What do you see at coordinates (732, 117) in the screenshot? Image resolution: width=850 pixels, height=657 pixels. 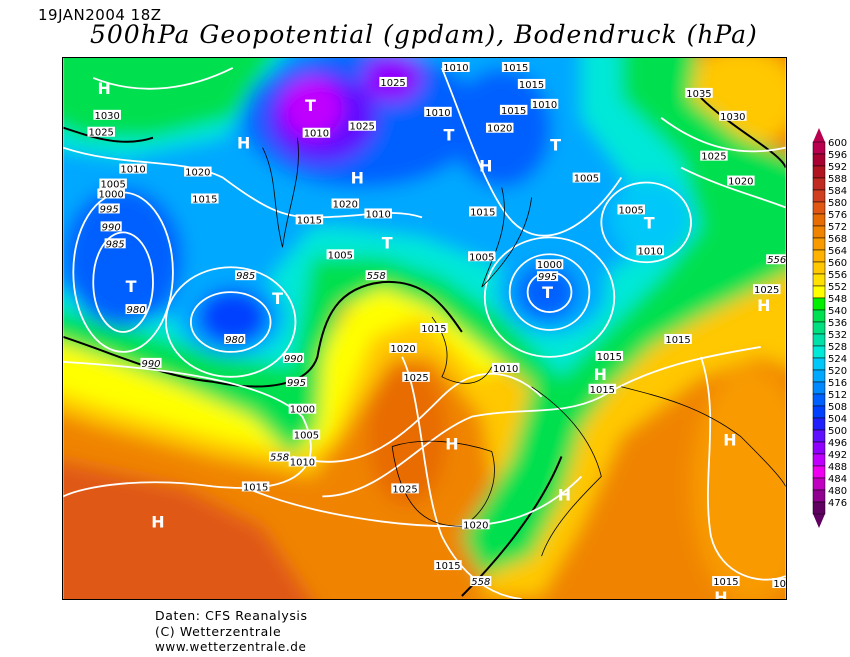 I see `svg-text: 1030` at bounding box center [732, 117].